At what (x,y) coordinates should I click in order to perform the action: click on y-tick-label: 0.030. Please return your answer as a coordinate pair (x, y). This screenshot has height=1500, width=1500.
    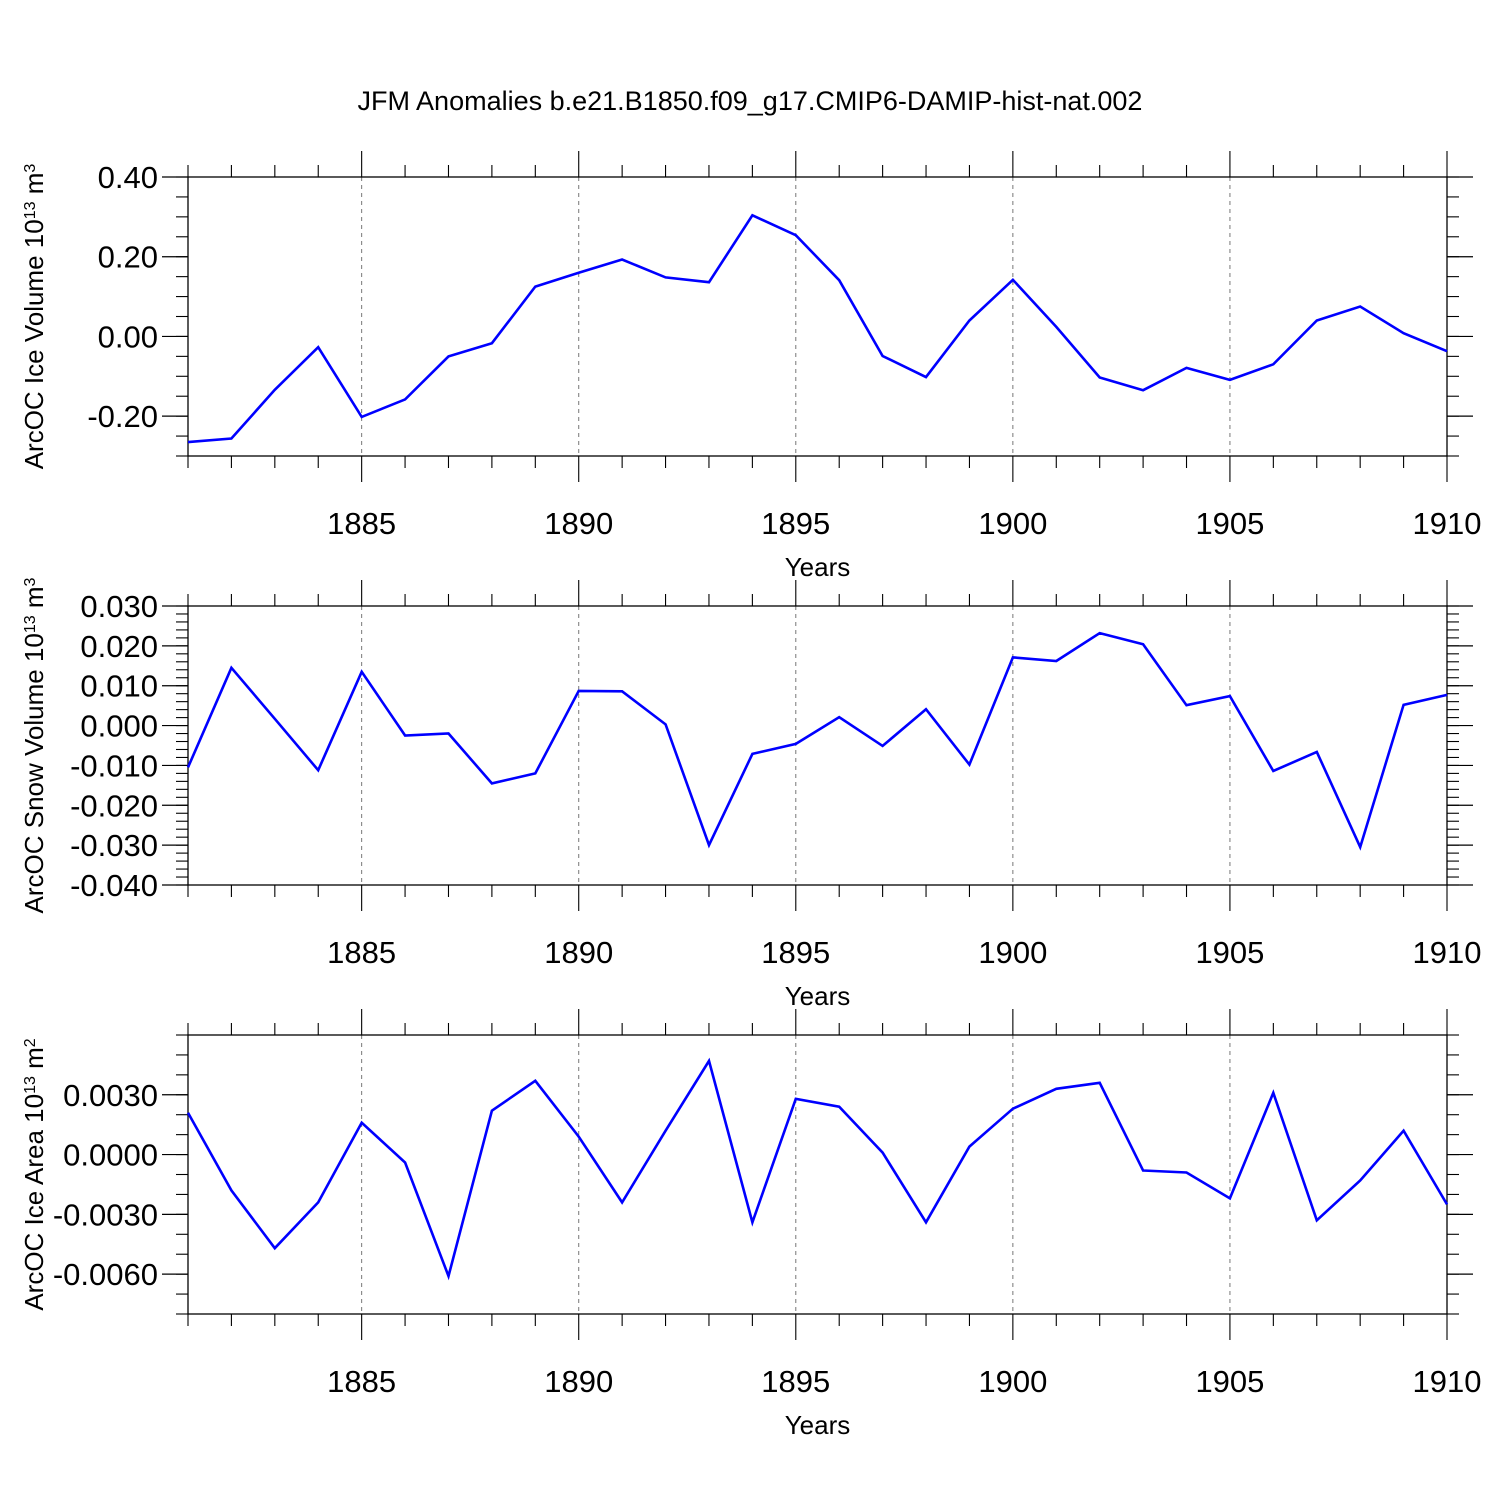
    Looking at the image, I should click on (119, 606).